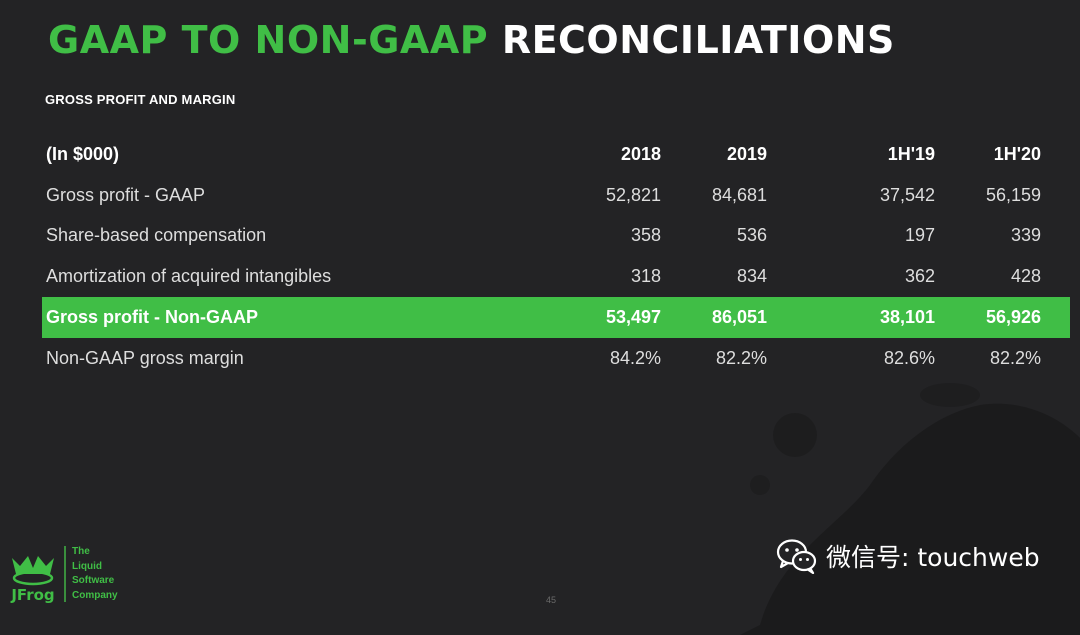 Image resolution: width=1080 pixels, height=635 pixels. What do you see at coordinates (988, 317) in the screenshot?
I see `table-cell: 56,926` at bounding box center [988, 317].